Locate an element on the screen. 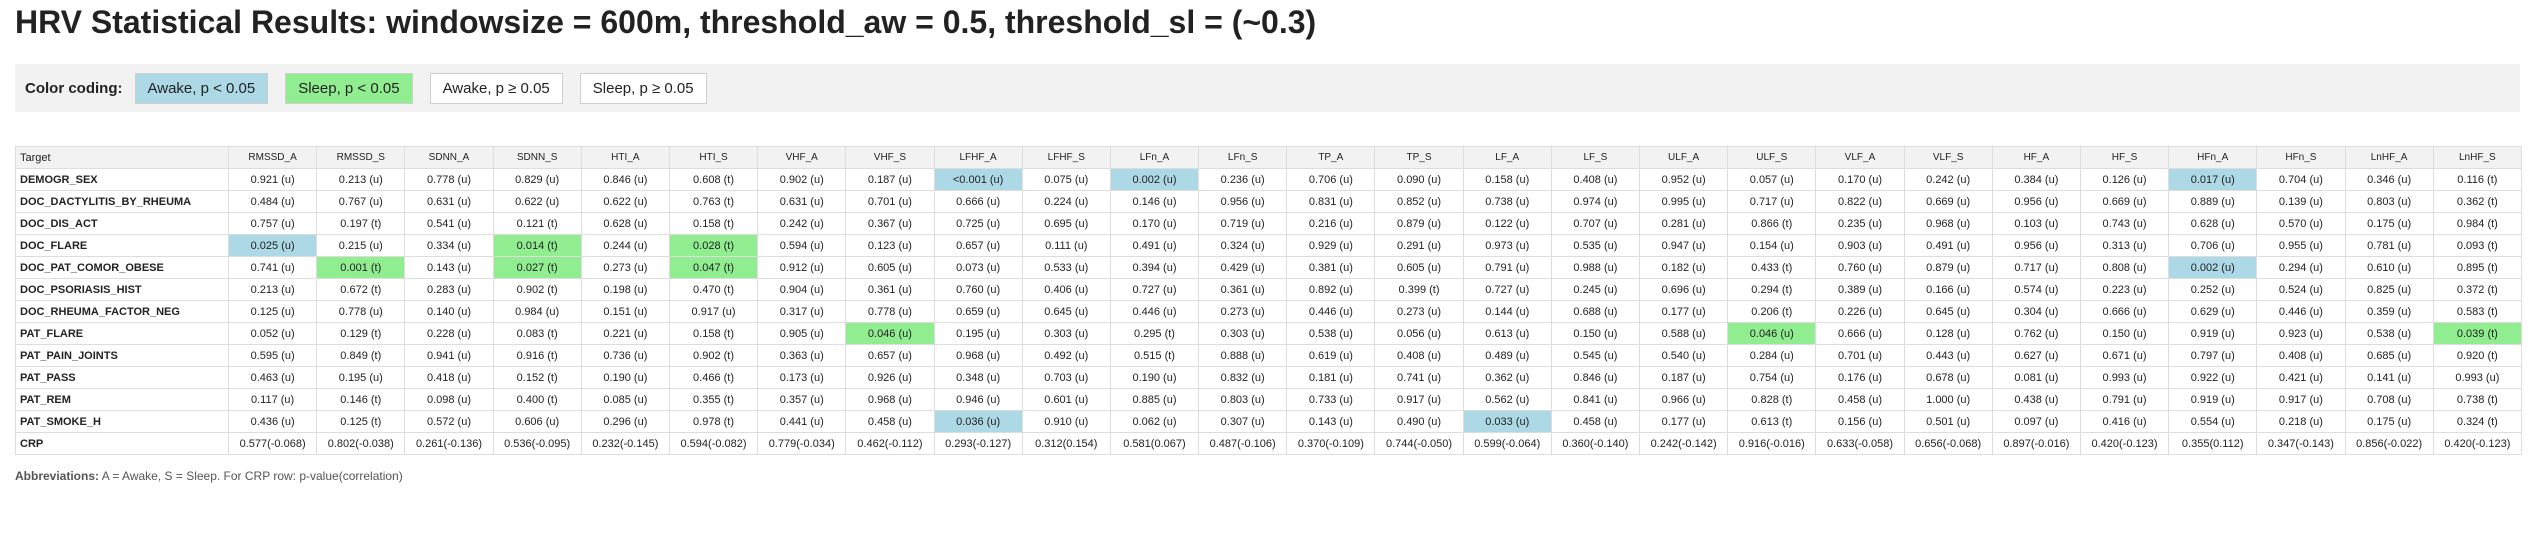  table-cell: 0.436 (u) is located at coordinates (272, 421).